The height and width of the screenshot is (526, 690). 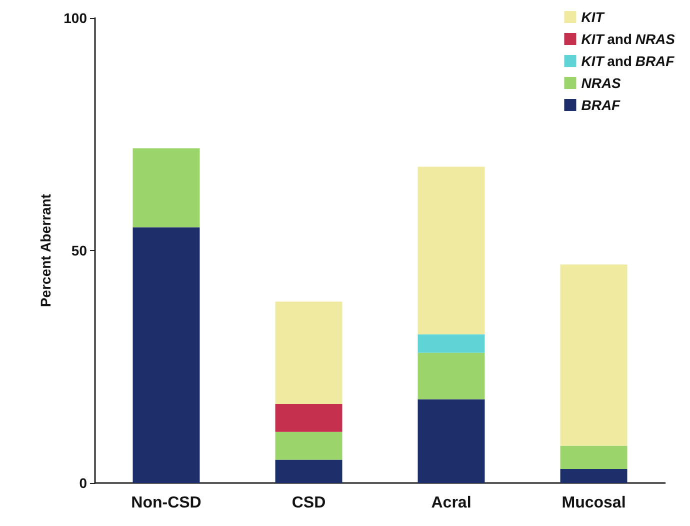 I want to click on y-tick-label: 100, so click(x=76, y=18).